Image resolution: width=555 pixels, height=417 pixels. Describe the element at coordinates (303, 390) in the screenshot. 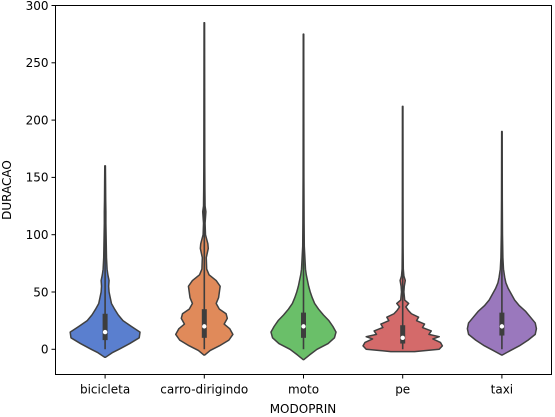

I see `x-tick-label-moto: moto` at that location.